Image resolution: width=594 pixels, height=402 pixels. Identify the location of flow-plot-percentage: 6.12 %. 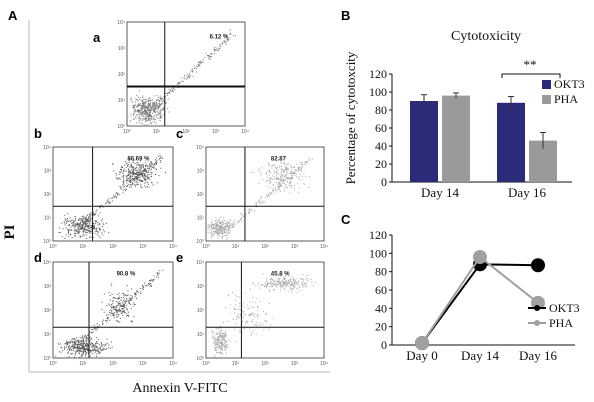
(219, 37).